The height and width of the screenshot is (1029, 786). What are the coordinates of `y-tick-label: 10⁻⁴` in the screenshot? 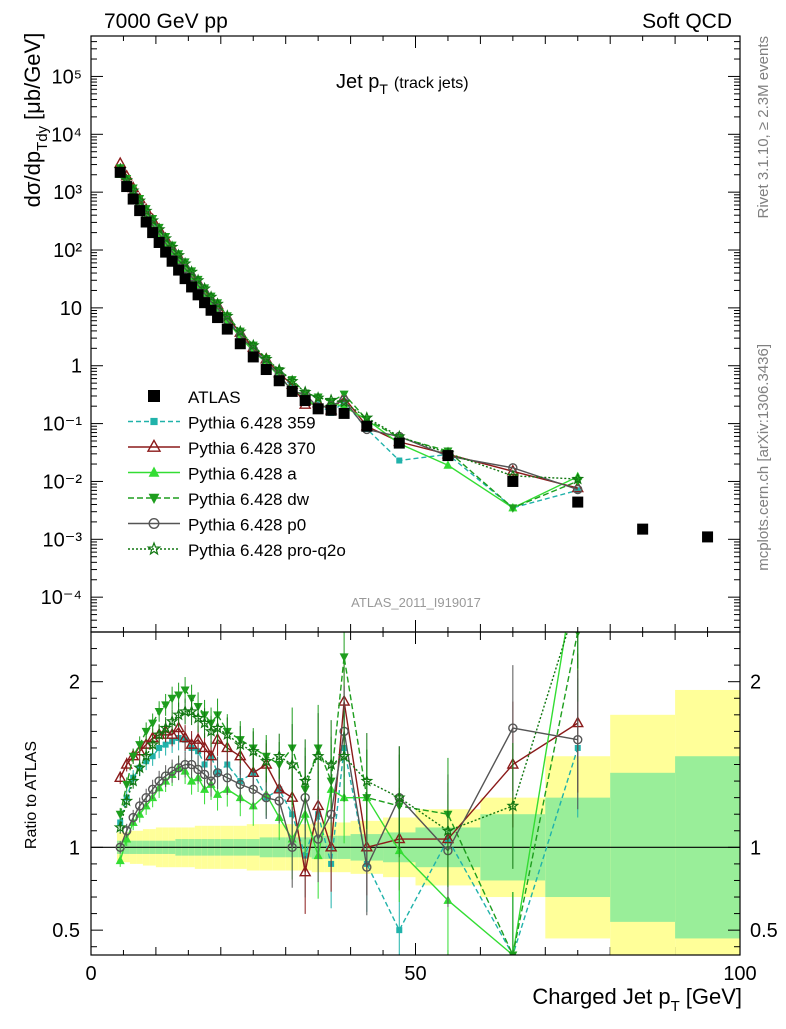 It's located at (61, 598).